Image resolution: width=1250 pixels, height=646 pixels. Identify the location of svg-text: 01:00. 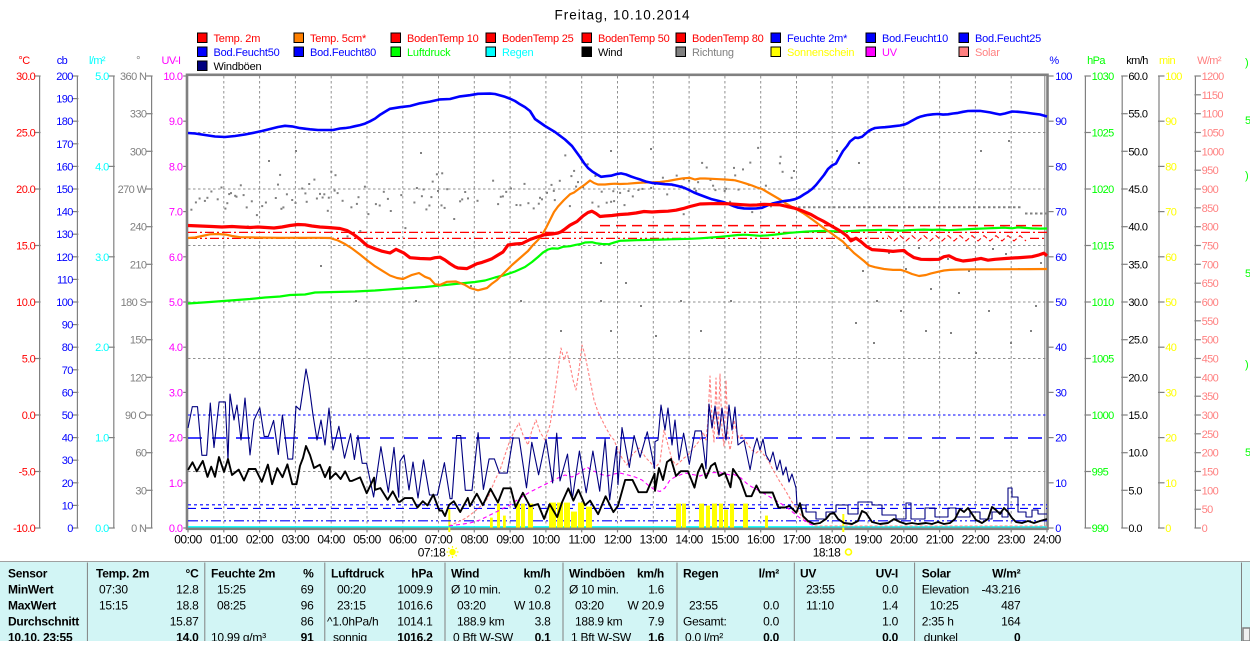
(224, 540).